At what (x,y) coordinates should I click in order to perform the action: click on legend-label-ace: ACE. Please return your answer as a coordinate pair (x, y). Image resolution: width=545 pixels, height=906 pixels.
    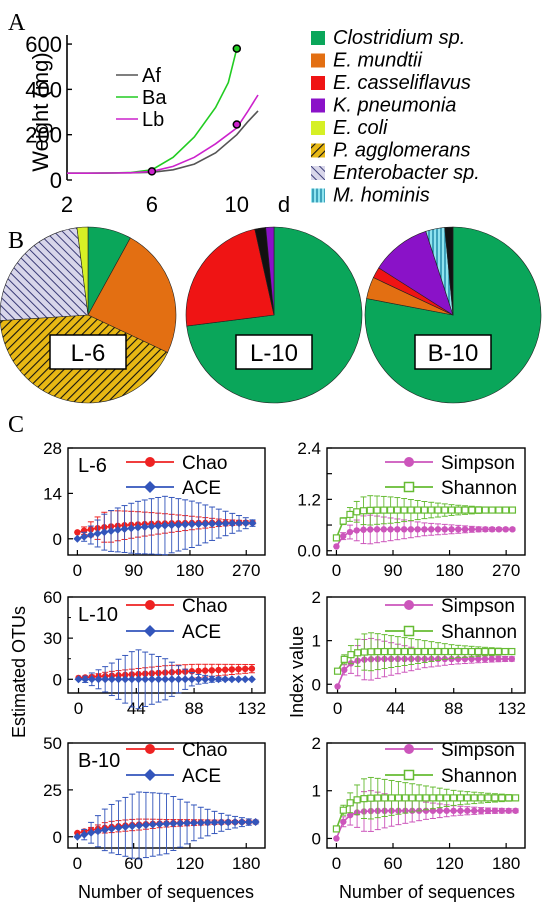
    Looking at the image, I should click on (201, 488).